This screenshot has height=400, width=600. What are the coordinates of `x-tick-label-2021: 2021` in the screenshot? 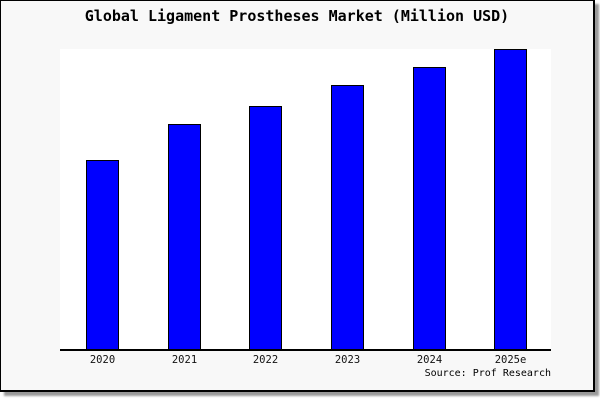 It's located at (184, 360).